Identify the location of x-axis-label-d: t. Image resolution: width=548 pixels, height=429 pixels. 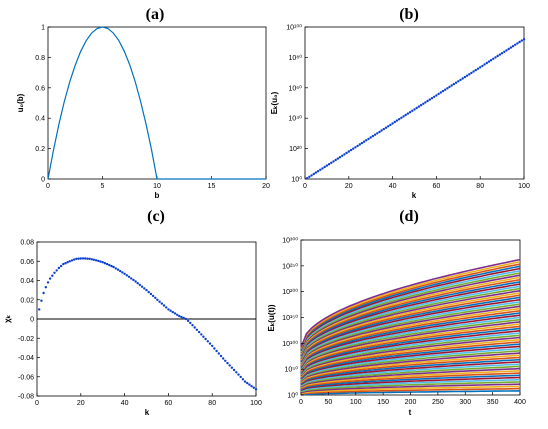
(410, 412).